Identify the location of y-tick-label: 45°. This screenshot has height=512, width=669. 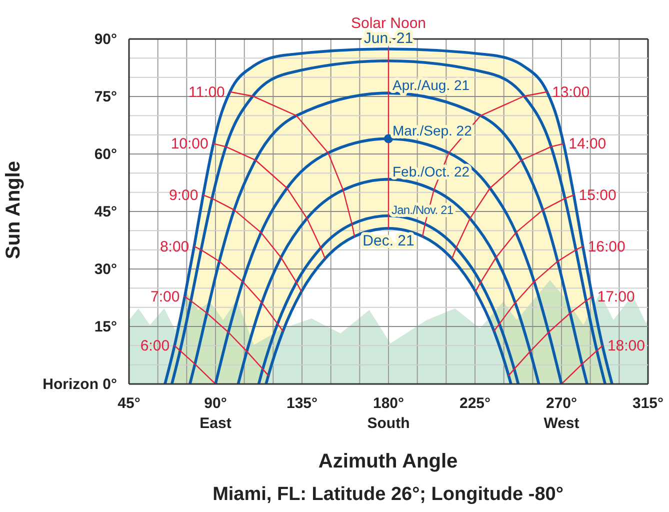
(105, 212).